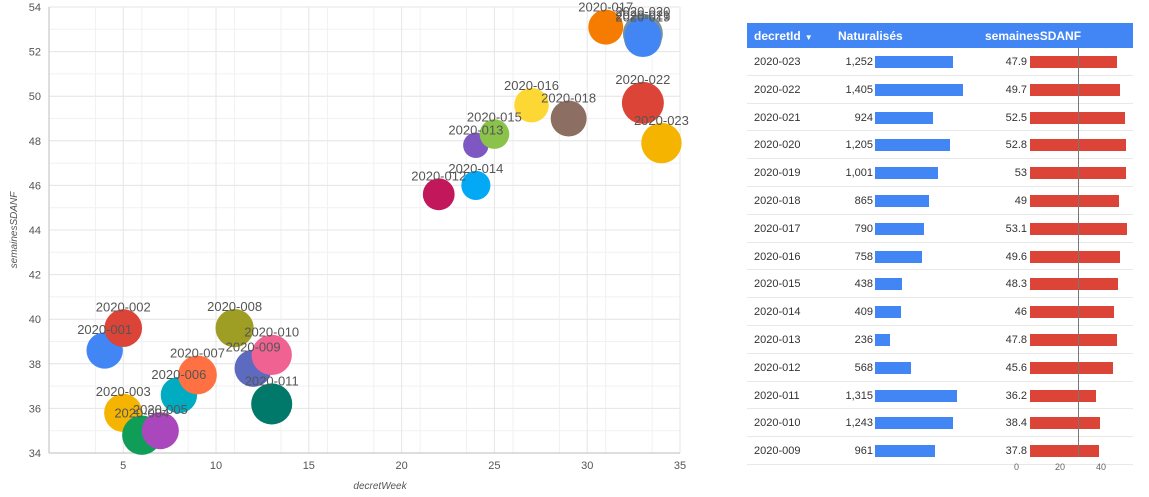  What do you see at coordinates (234, 306) in the screenshot?
I see `bubble-label: 2020-008` at bounding box center [234, 306].